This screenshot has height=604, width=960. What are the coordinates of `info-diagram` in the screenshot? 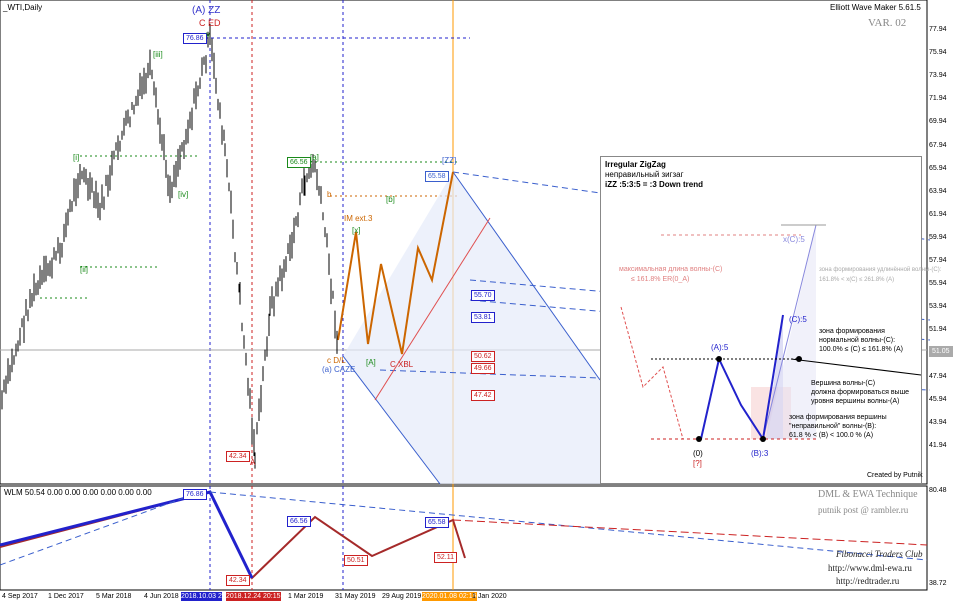 It's located at (770, 333).